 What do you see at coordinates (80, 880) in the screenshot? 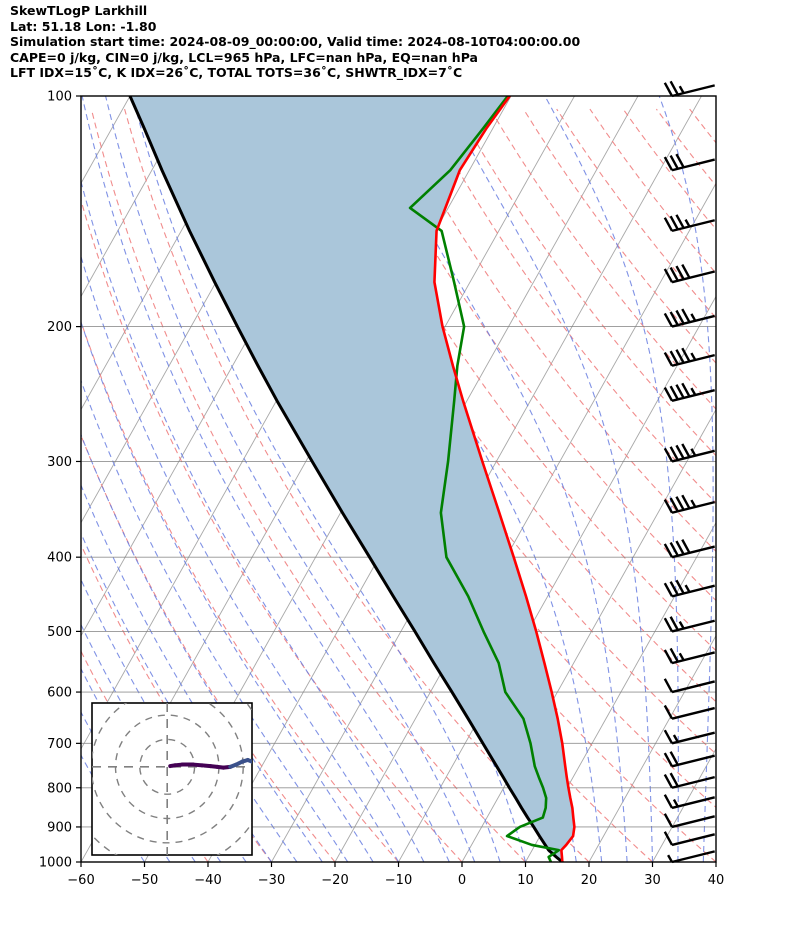
I see `svg-text: −60` at bounding box center [80, 880].